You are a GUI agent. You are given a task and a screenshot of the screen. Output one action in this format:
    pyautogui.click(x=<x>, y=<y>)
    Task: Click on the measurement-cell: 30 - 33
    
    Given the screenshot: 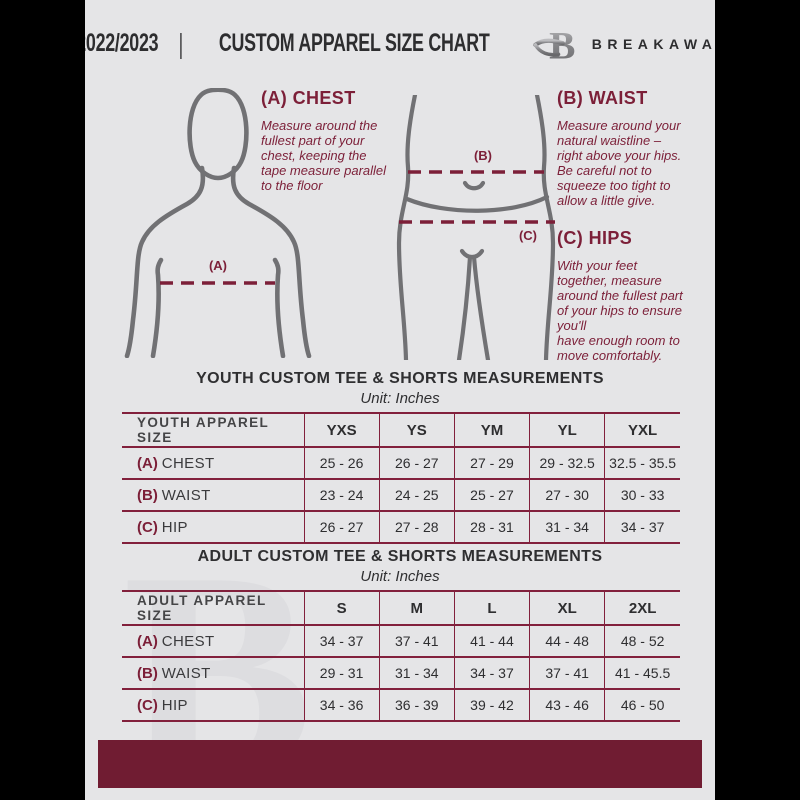 What is the action you would take?
    pyautogui.click(x=642, y=495)
    